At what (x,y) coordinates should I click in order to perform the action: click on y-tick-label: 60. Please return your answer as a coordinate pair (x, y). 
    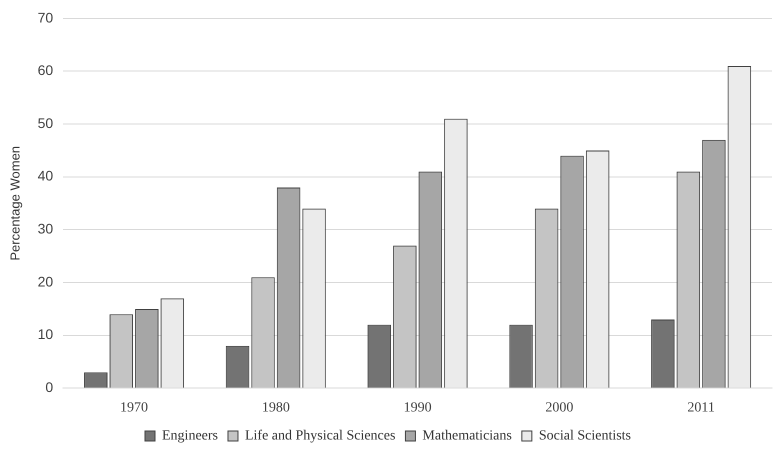
    Looking at the image, I should click on (46, 70).